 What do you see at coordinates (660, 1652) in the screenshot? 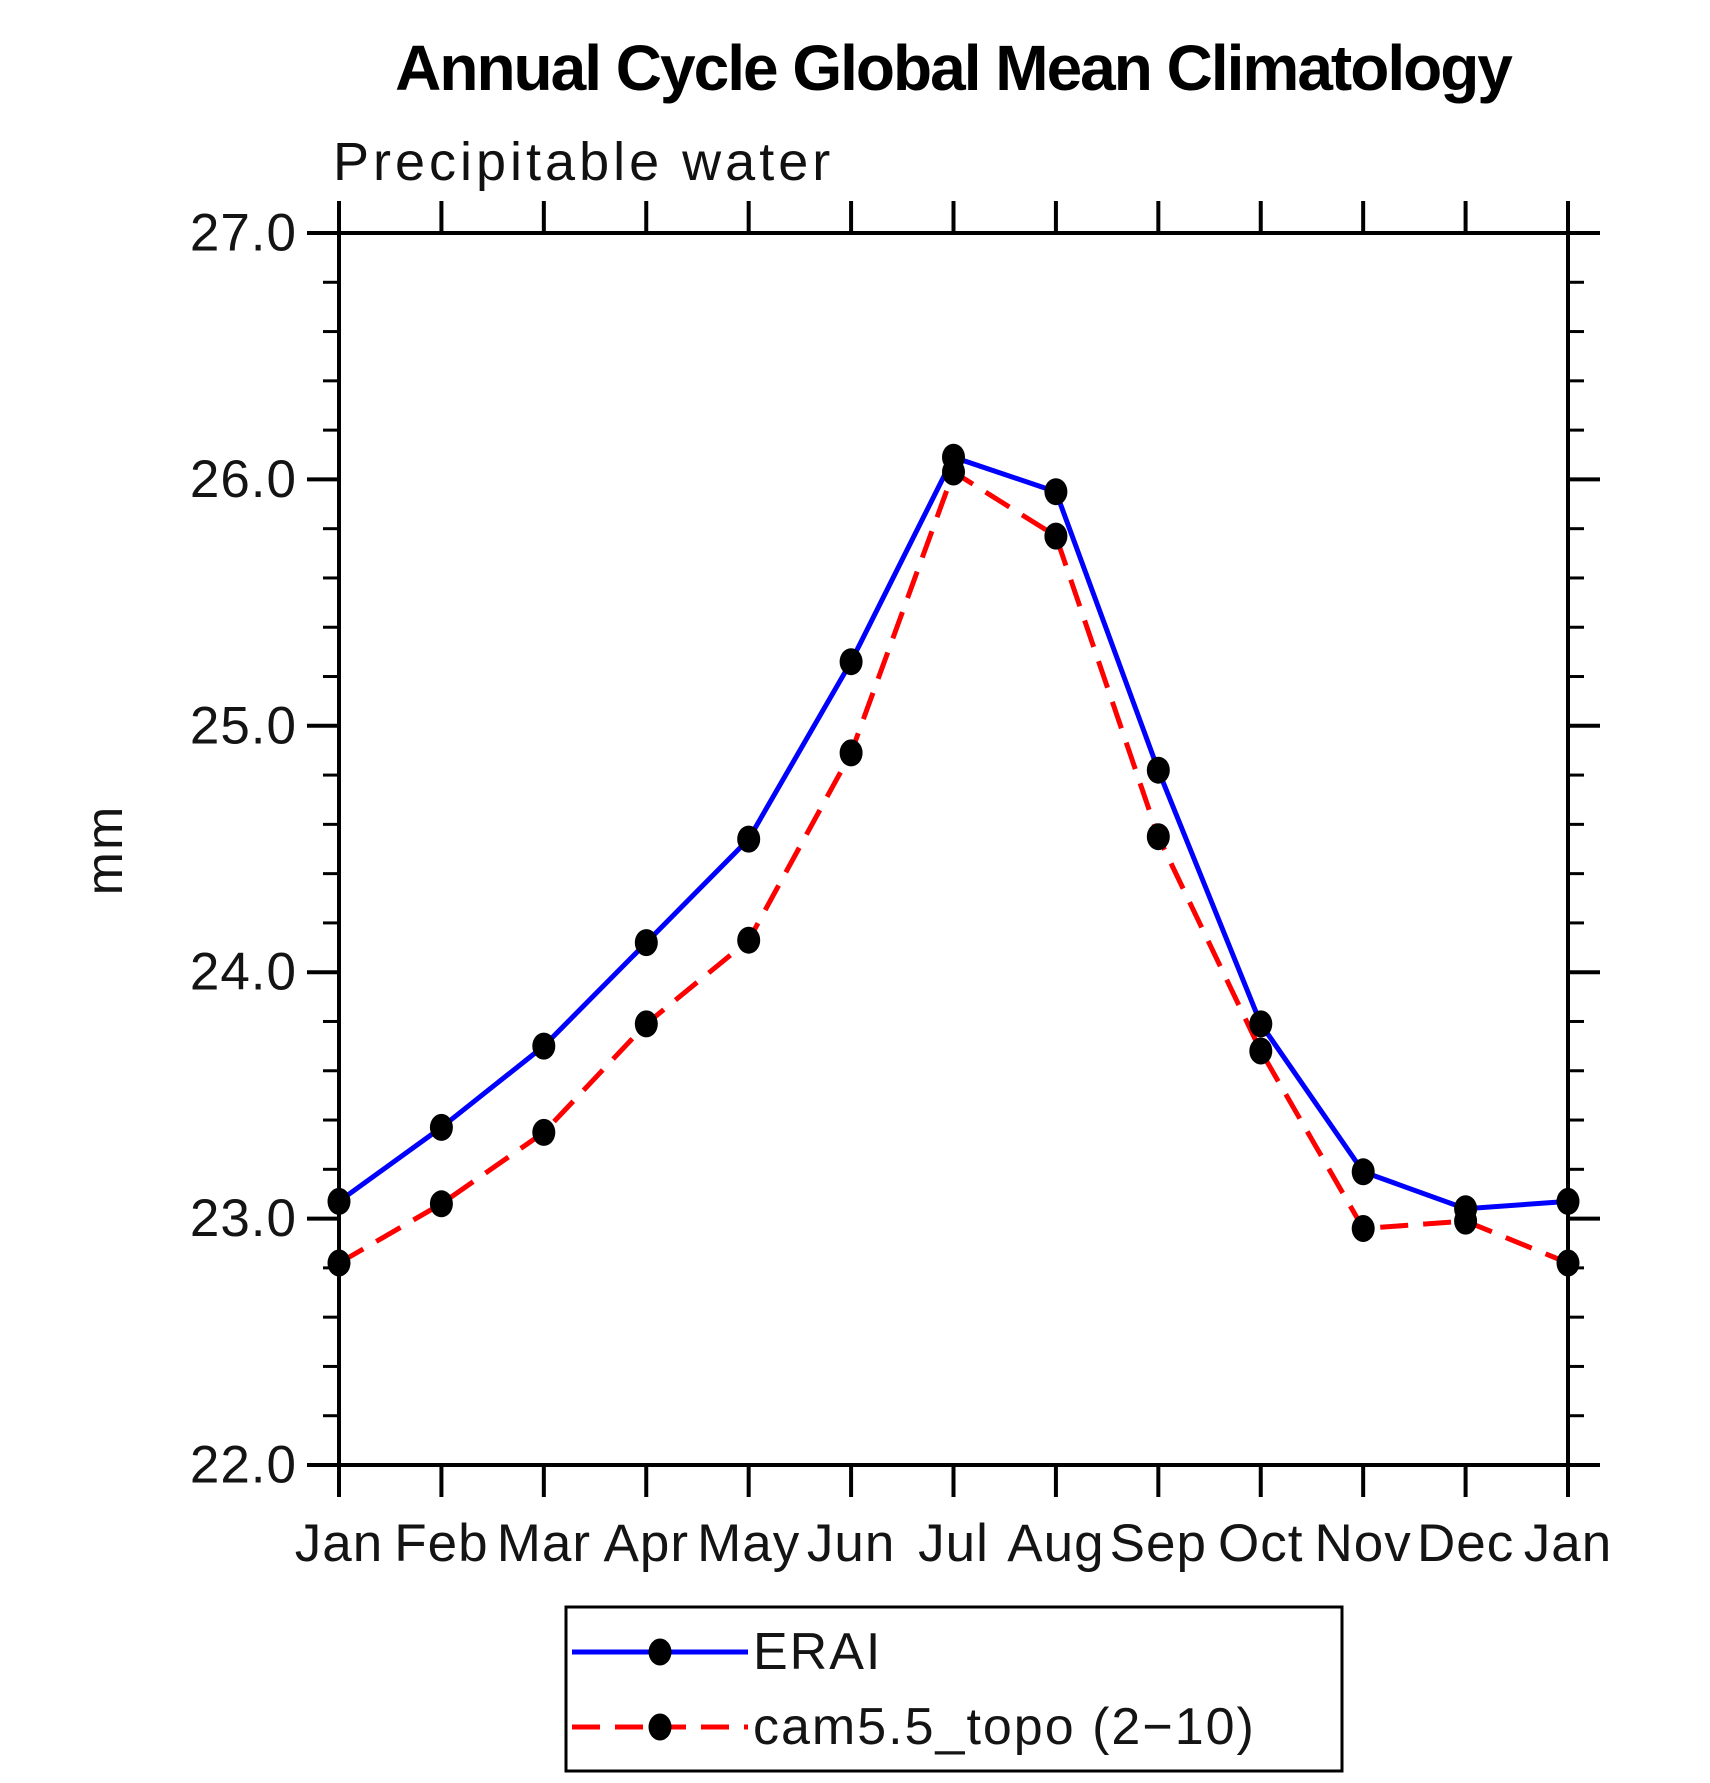
I see `legend-marker-erai` at bounding box center [660, 1652].